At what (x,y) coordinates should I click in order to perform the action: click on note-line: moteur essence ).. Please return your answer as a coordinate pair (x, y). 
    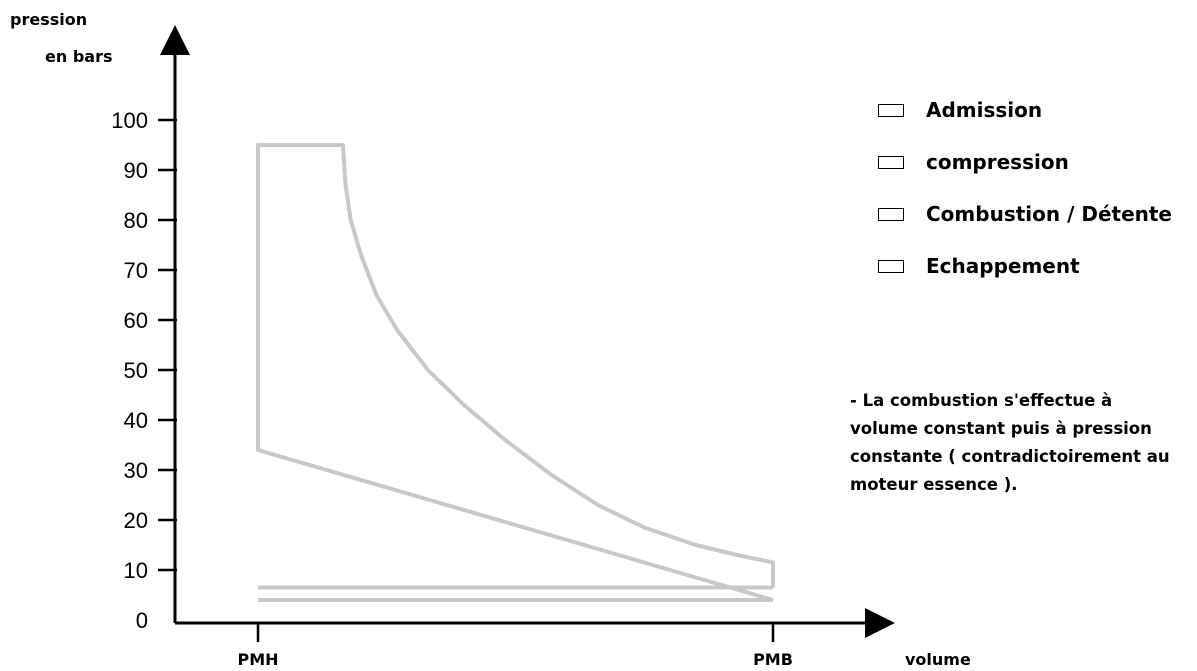
    Looking at the image, I should click on (934, 484).